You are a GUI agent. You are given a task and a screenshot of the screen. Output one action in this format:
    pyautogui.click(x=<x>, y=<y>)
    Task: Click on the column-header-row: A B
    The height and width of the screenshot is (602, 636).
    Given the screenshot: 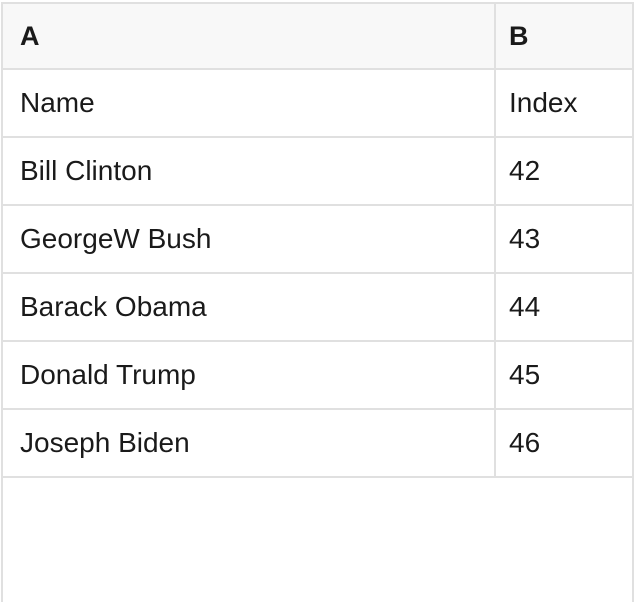 What is the action you would take?
    pyautogui.click(x=317, y=37)
    